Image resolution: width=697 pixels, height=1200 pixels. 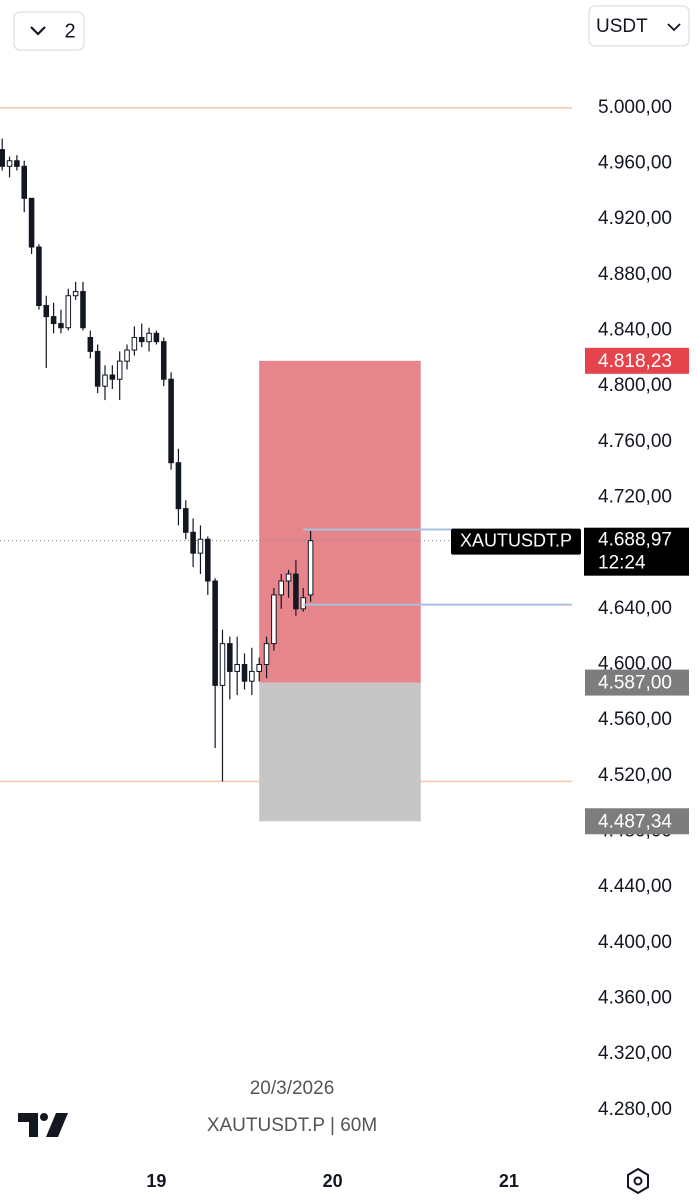 I want to click on currency-select, so click(x=639, y=26).